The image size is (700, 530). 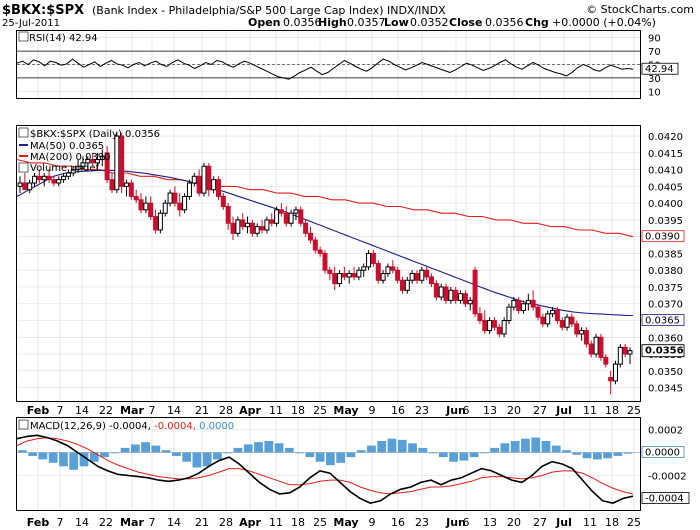 What do you see at coordinates (490, 410) in the screenshot?
I see `x-axis-label: 13` at bounding box center [490, 410].